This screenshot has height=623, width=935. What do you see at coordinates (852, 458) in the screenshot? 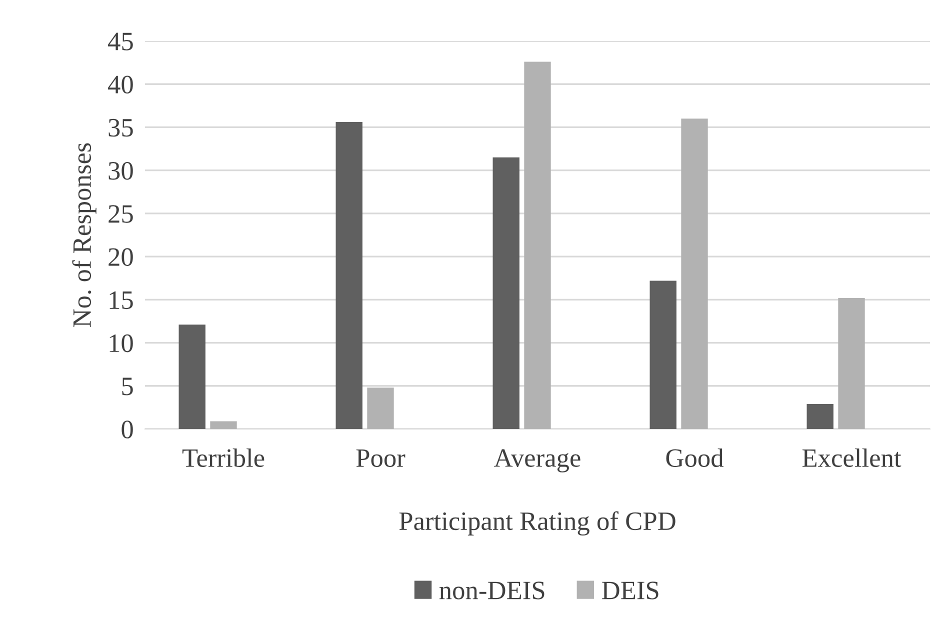
I see `x-tick-label: Excellent` at bounding box center [852, 458].